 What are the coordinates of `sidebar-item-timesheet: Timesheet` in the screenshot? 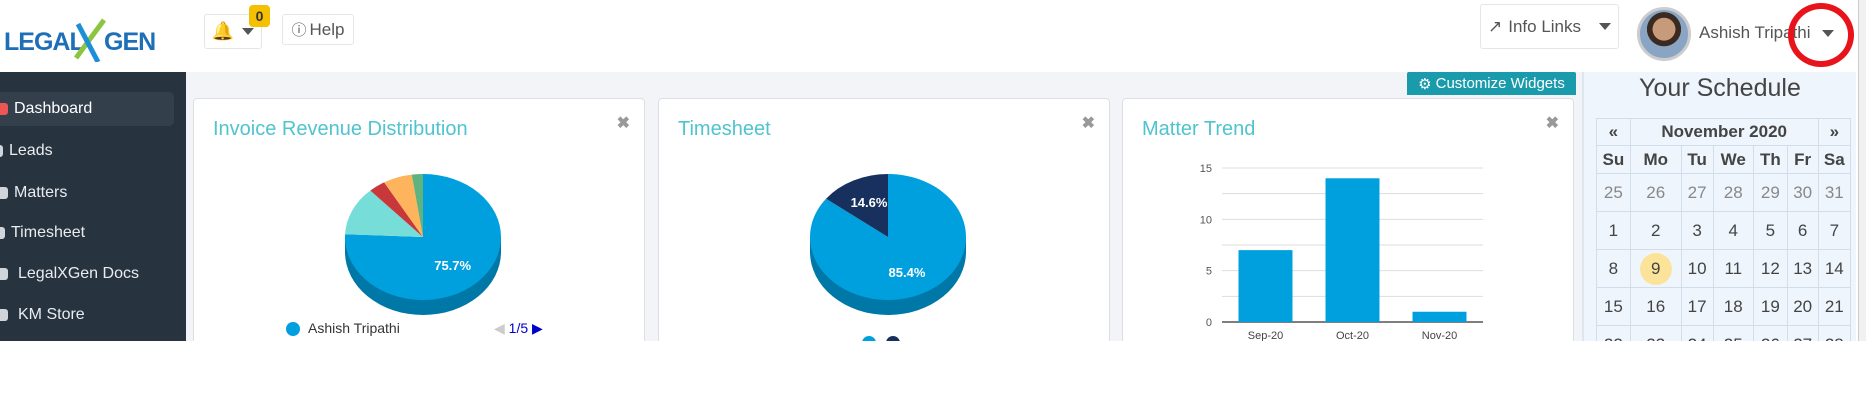 It's located at (87, 233).